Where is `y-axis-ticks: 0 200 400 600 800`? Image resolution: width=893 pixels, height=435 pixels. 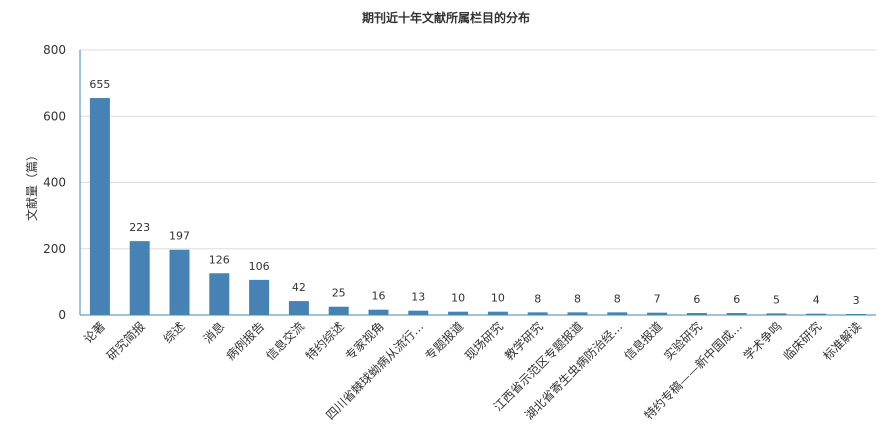
y-axis-ticks: 0 200 400 600 800 is located at coordinates (54, 182).